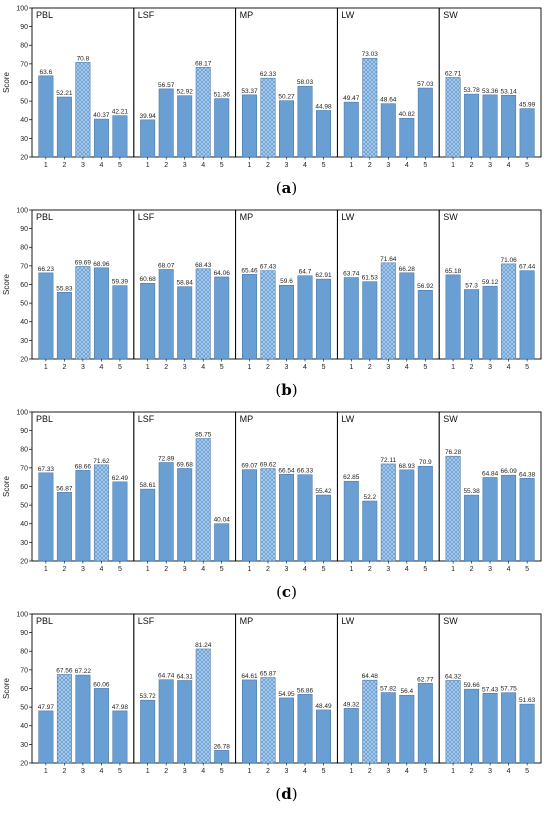 The width and height of the screenshot is (550, 825). I want to click on subplot-name: SW, so click(450, 419).